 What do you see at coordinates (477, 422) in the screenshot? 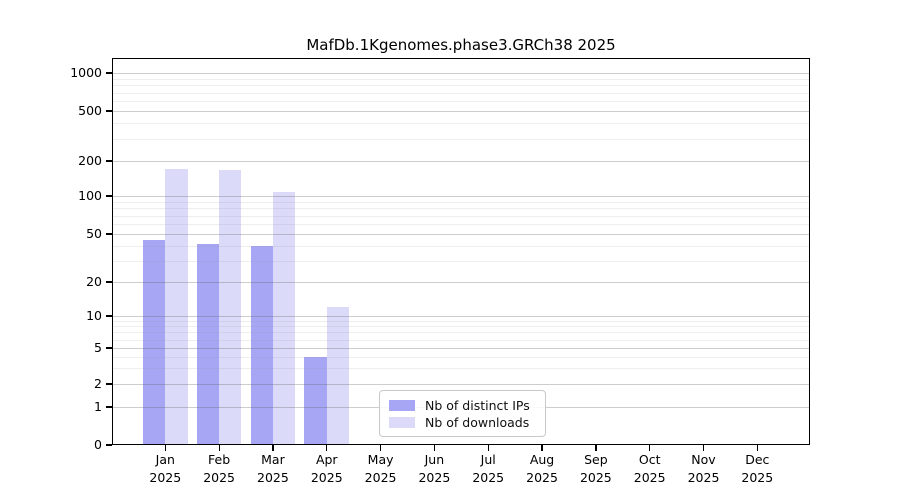
I see `legend-label-downloads: Nb of downloads` at bounding box center [477, 422].